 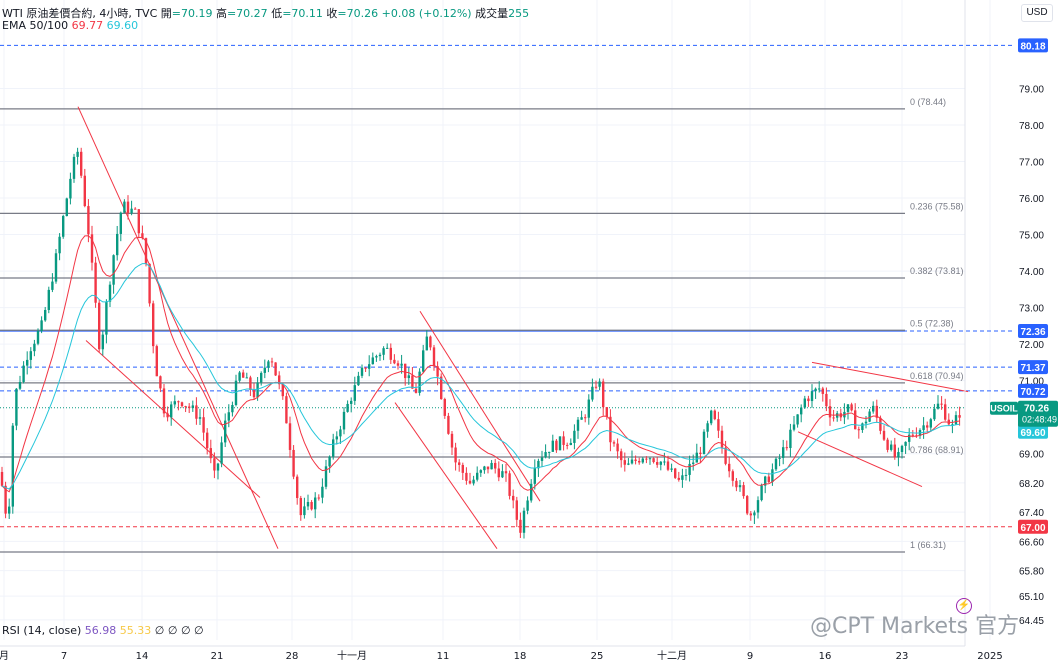 I want to click on countdown-label: 02:48:49, so click(x=1039, y=420).